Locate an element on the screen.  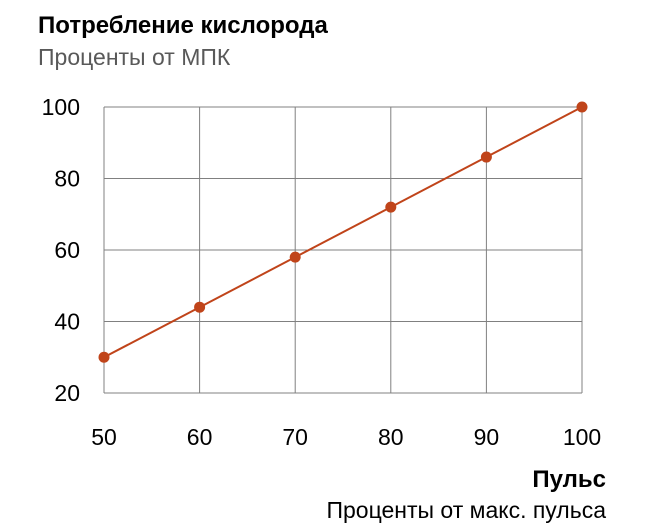
chart-title: Потребление кислорода is located at coordinates (183, 25).